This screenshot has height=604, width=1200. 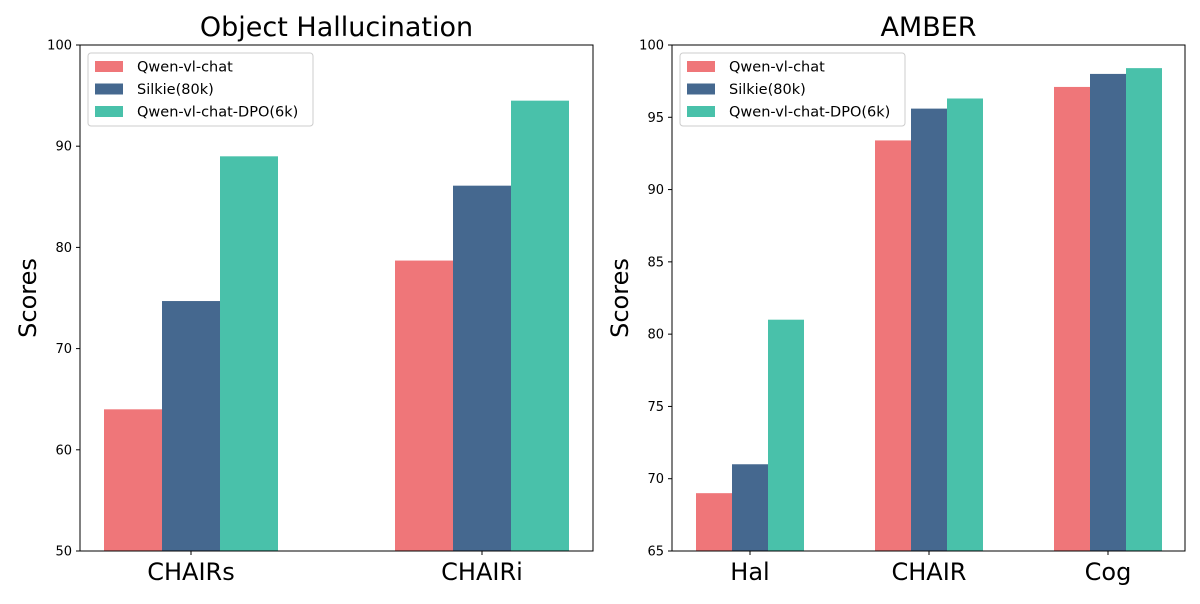 What do you see at coordinates (929, 572) in the screenshot?
I see `x-tick-label-chair: CHAIR` at bounding box center [929, 572].